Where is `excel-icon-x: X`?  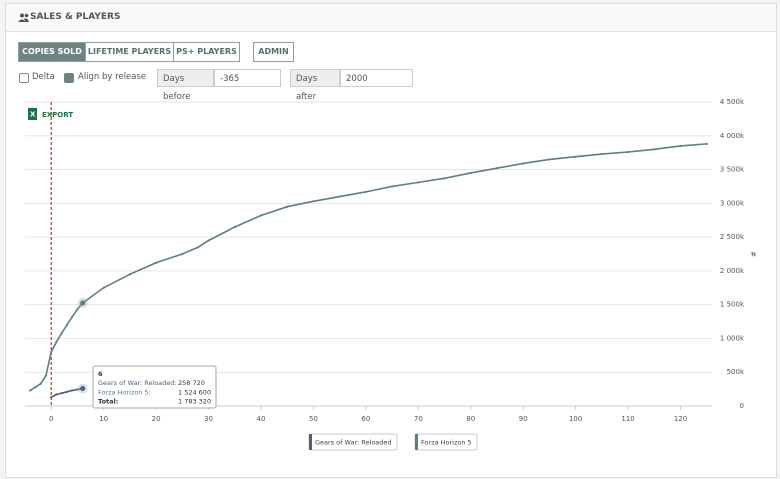
excel-icon-x: X is located at coordinates (33, 115).